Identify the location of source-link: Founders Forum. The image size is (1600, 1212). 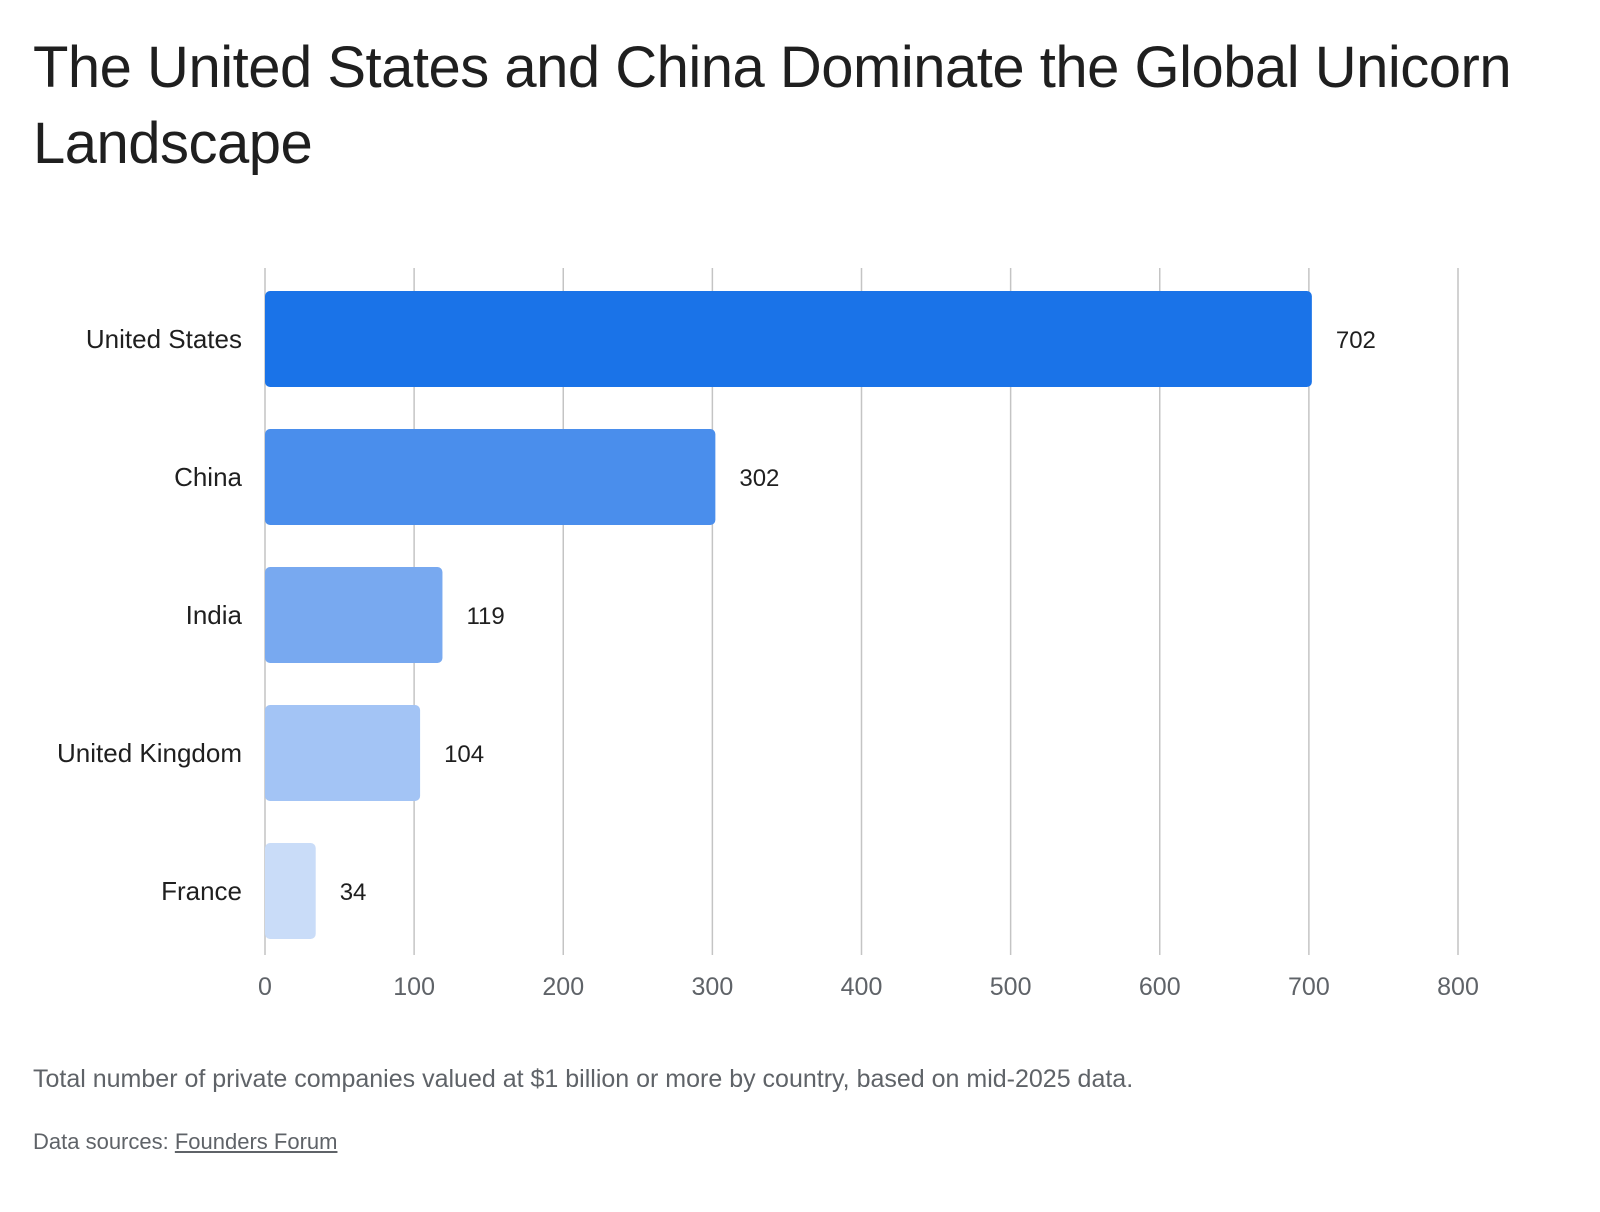
(256, 1141).